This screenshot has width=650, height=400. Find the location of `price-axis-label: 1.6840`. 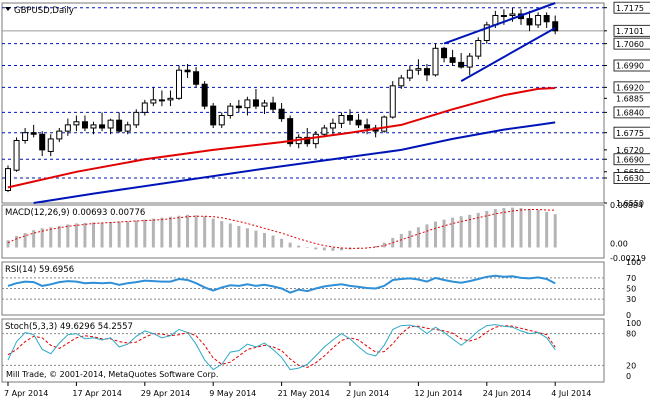

price-axis-label: 1.6840 is located at coordinates (630, 113).